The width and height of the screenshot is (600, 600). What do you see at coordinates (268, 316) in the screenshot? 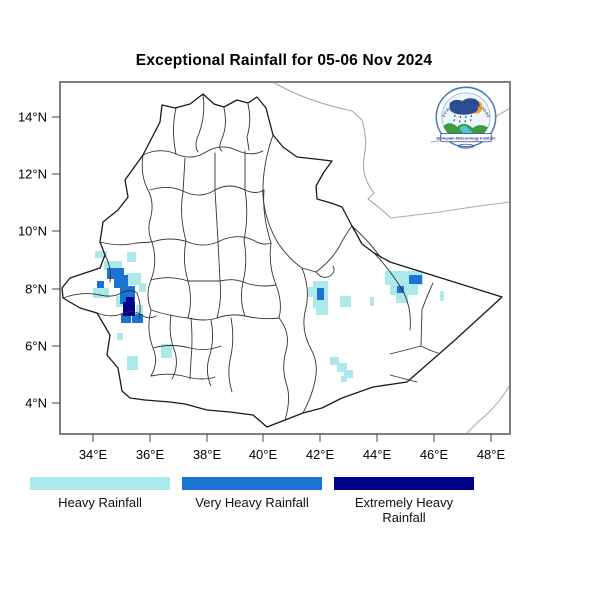
I see `rainfall-layer` at bounding box center [268, 316].